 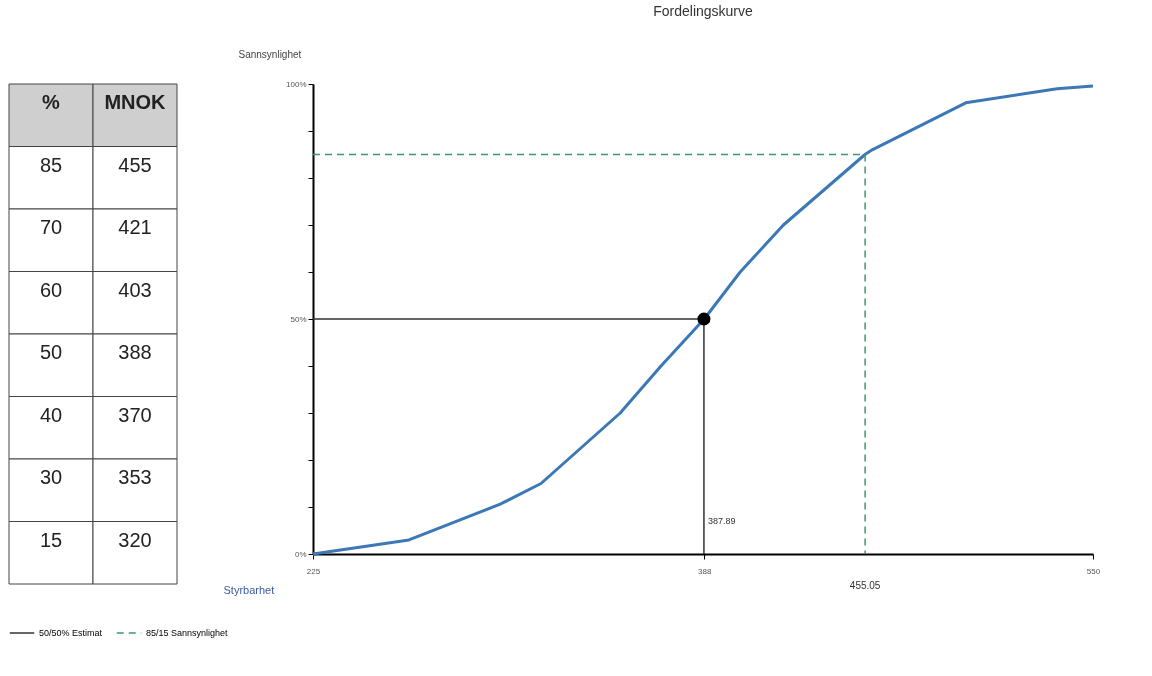 I want to click on data-label: 455, so click(x=135, y=164).